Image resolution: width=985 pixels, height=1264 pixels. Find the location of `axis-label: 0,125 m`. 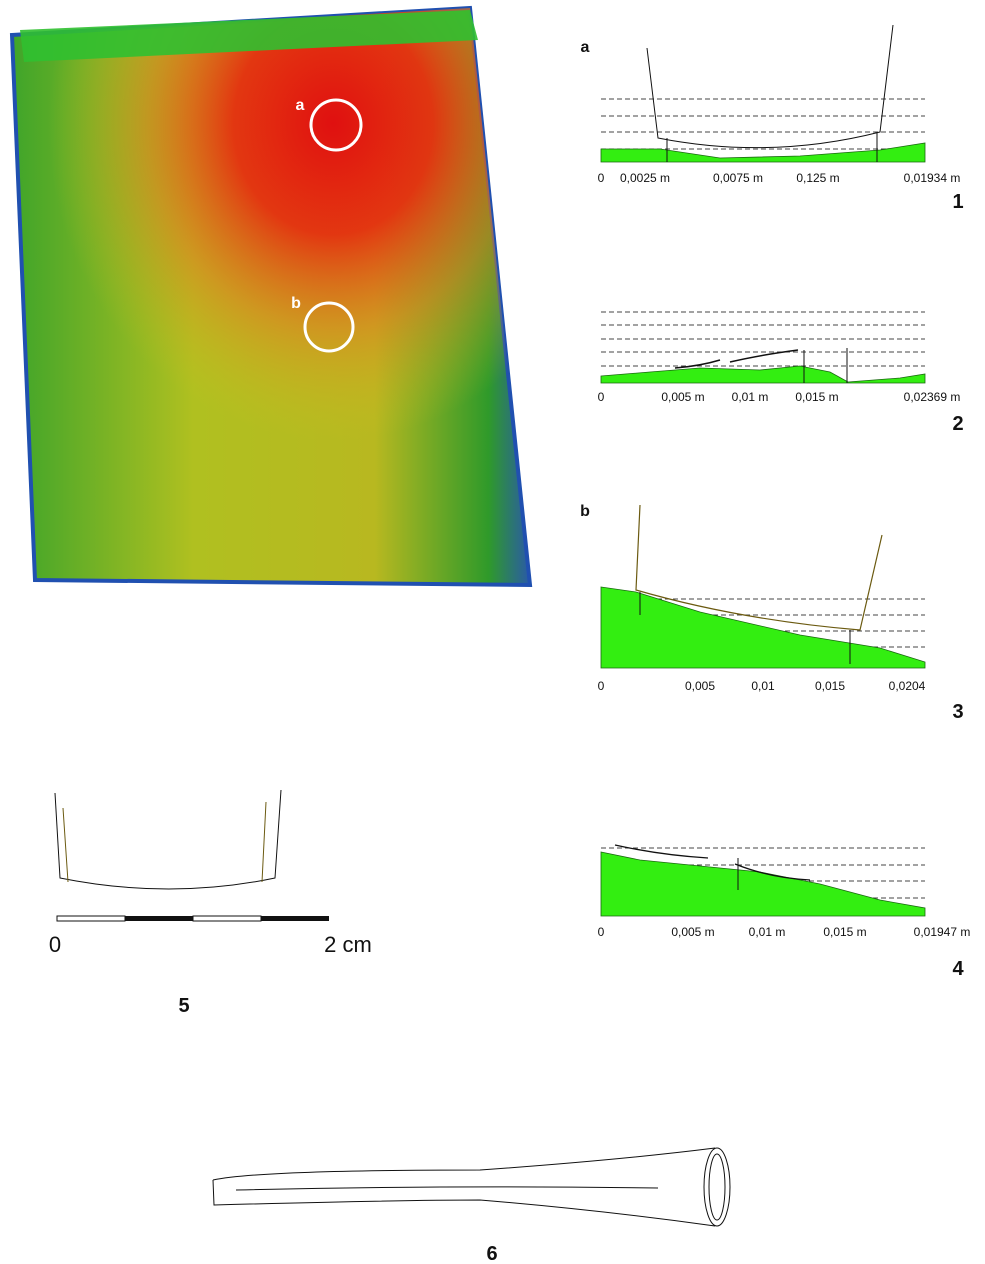

axis-label: 0,125 m is located at coordinates (817, 178).